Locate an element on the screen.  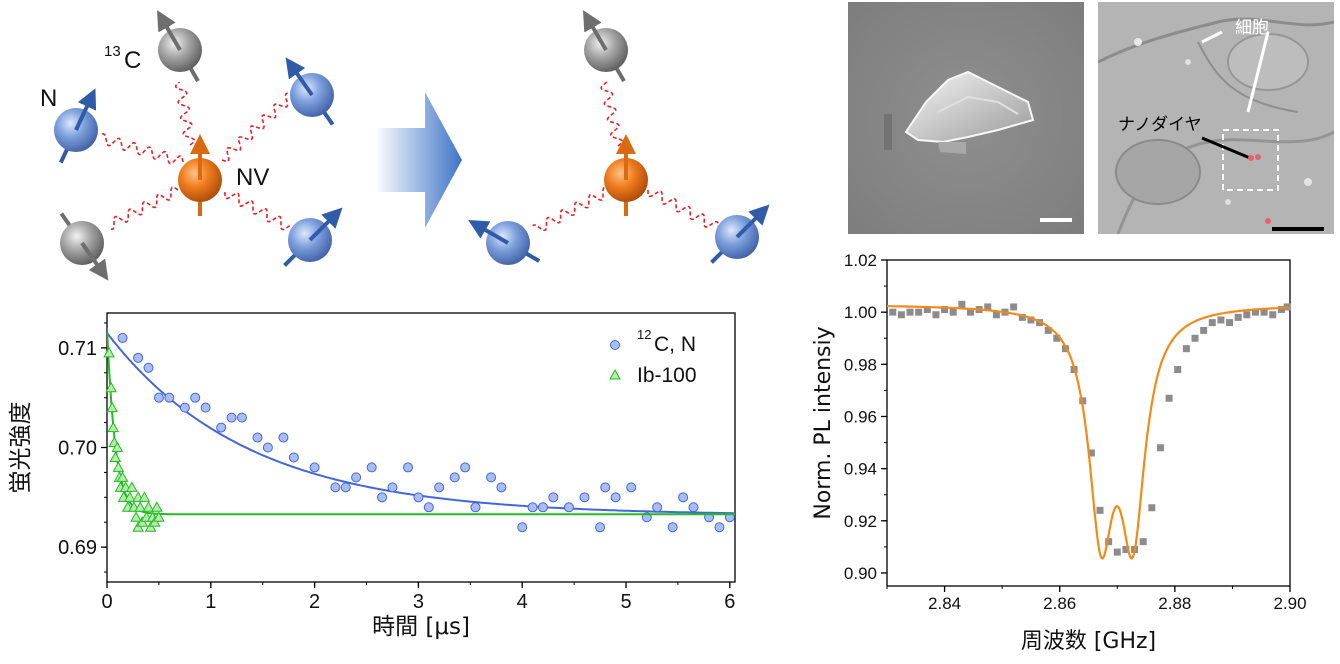
y-axis-label: Norm. PL intensiy is located at coordinates (823, 422).